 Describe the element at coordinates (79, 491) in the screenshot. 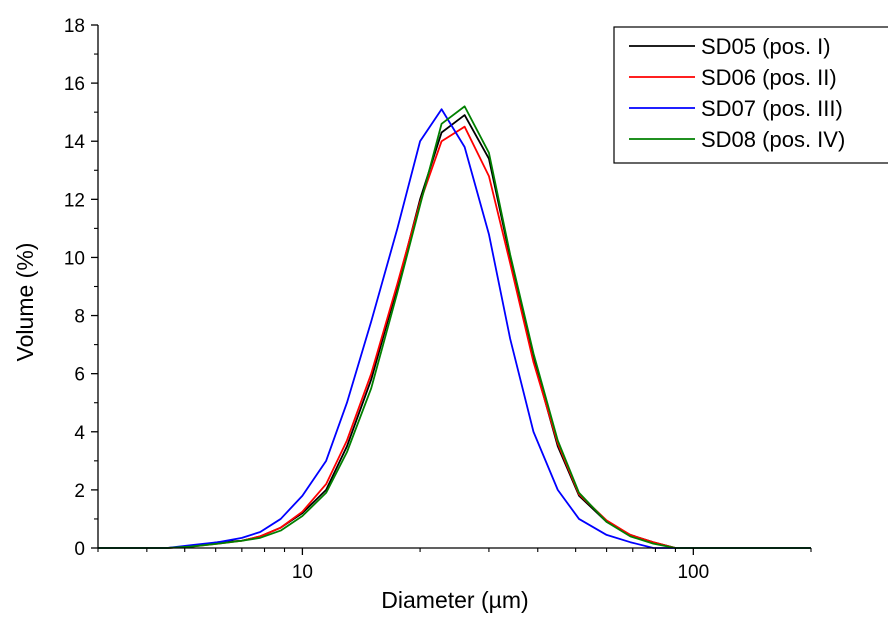

I see `y-tick-label: 2` at that location.